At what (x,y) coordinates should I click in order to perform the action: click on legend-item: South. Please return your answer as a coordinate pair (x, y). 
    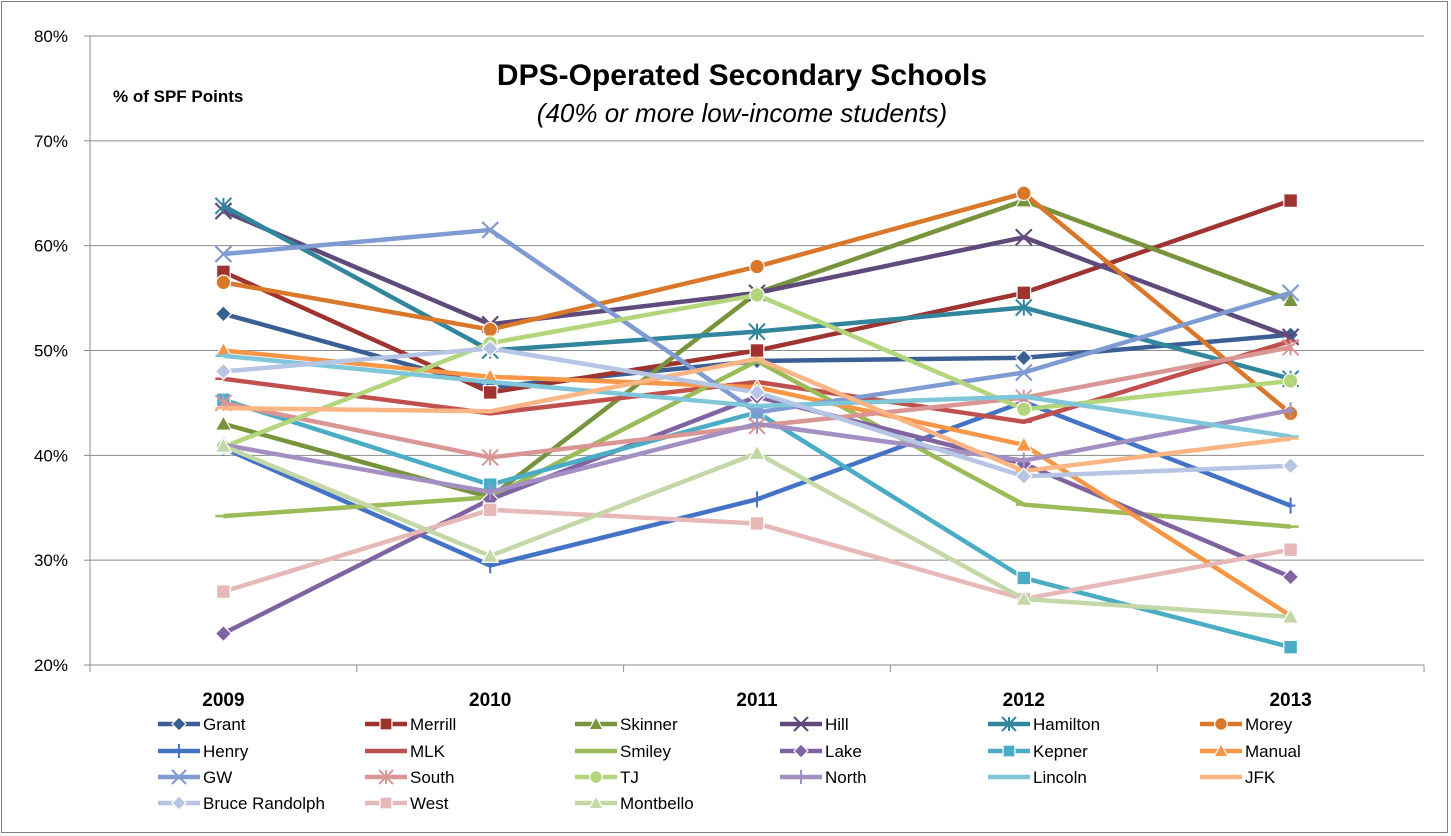
    Looking at the image, I should click on (409, 777).